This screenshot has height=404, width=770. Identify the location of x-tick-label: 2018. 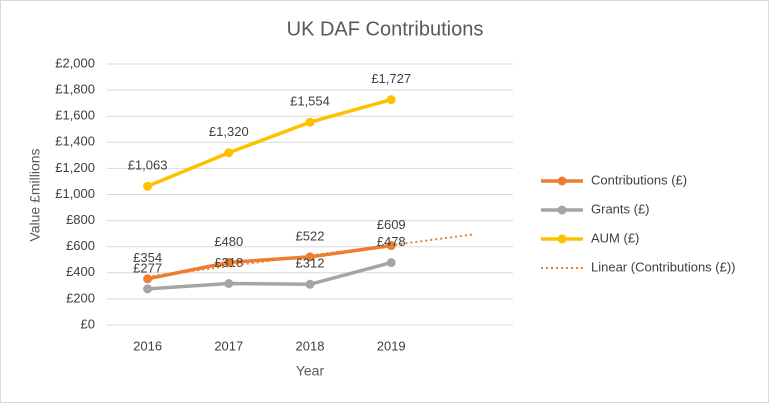
(310, 345).